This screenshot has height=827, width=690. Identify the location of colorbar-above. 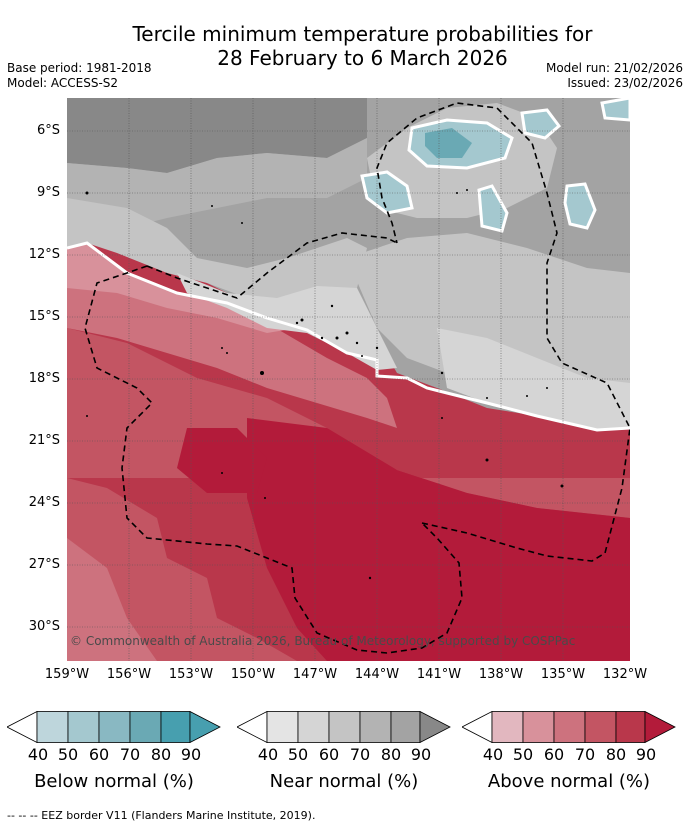
(569, 727).